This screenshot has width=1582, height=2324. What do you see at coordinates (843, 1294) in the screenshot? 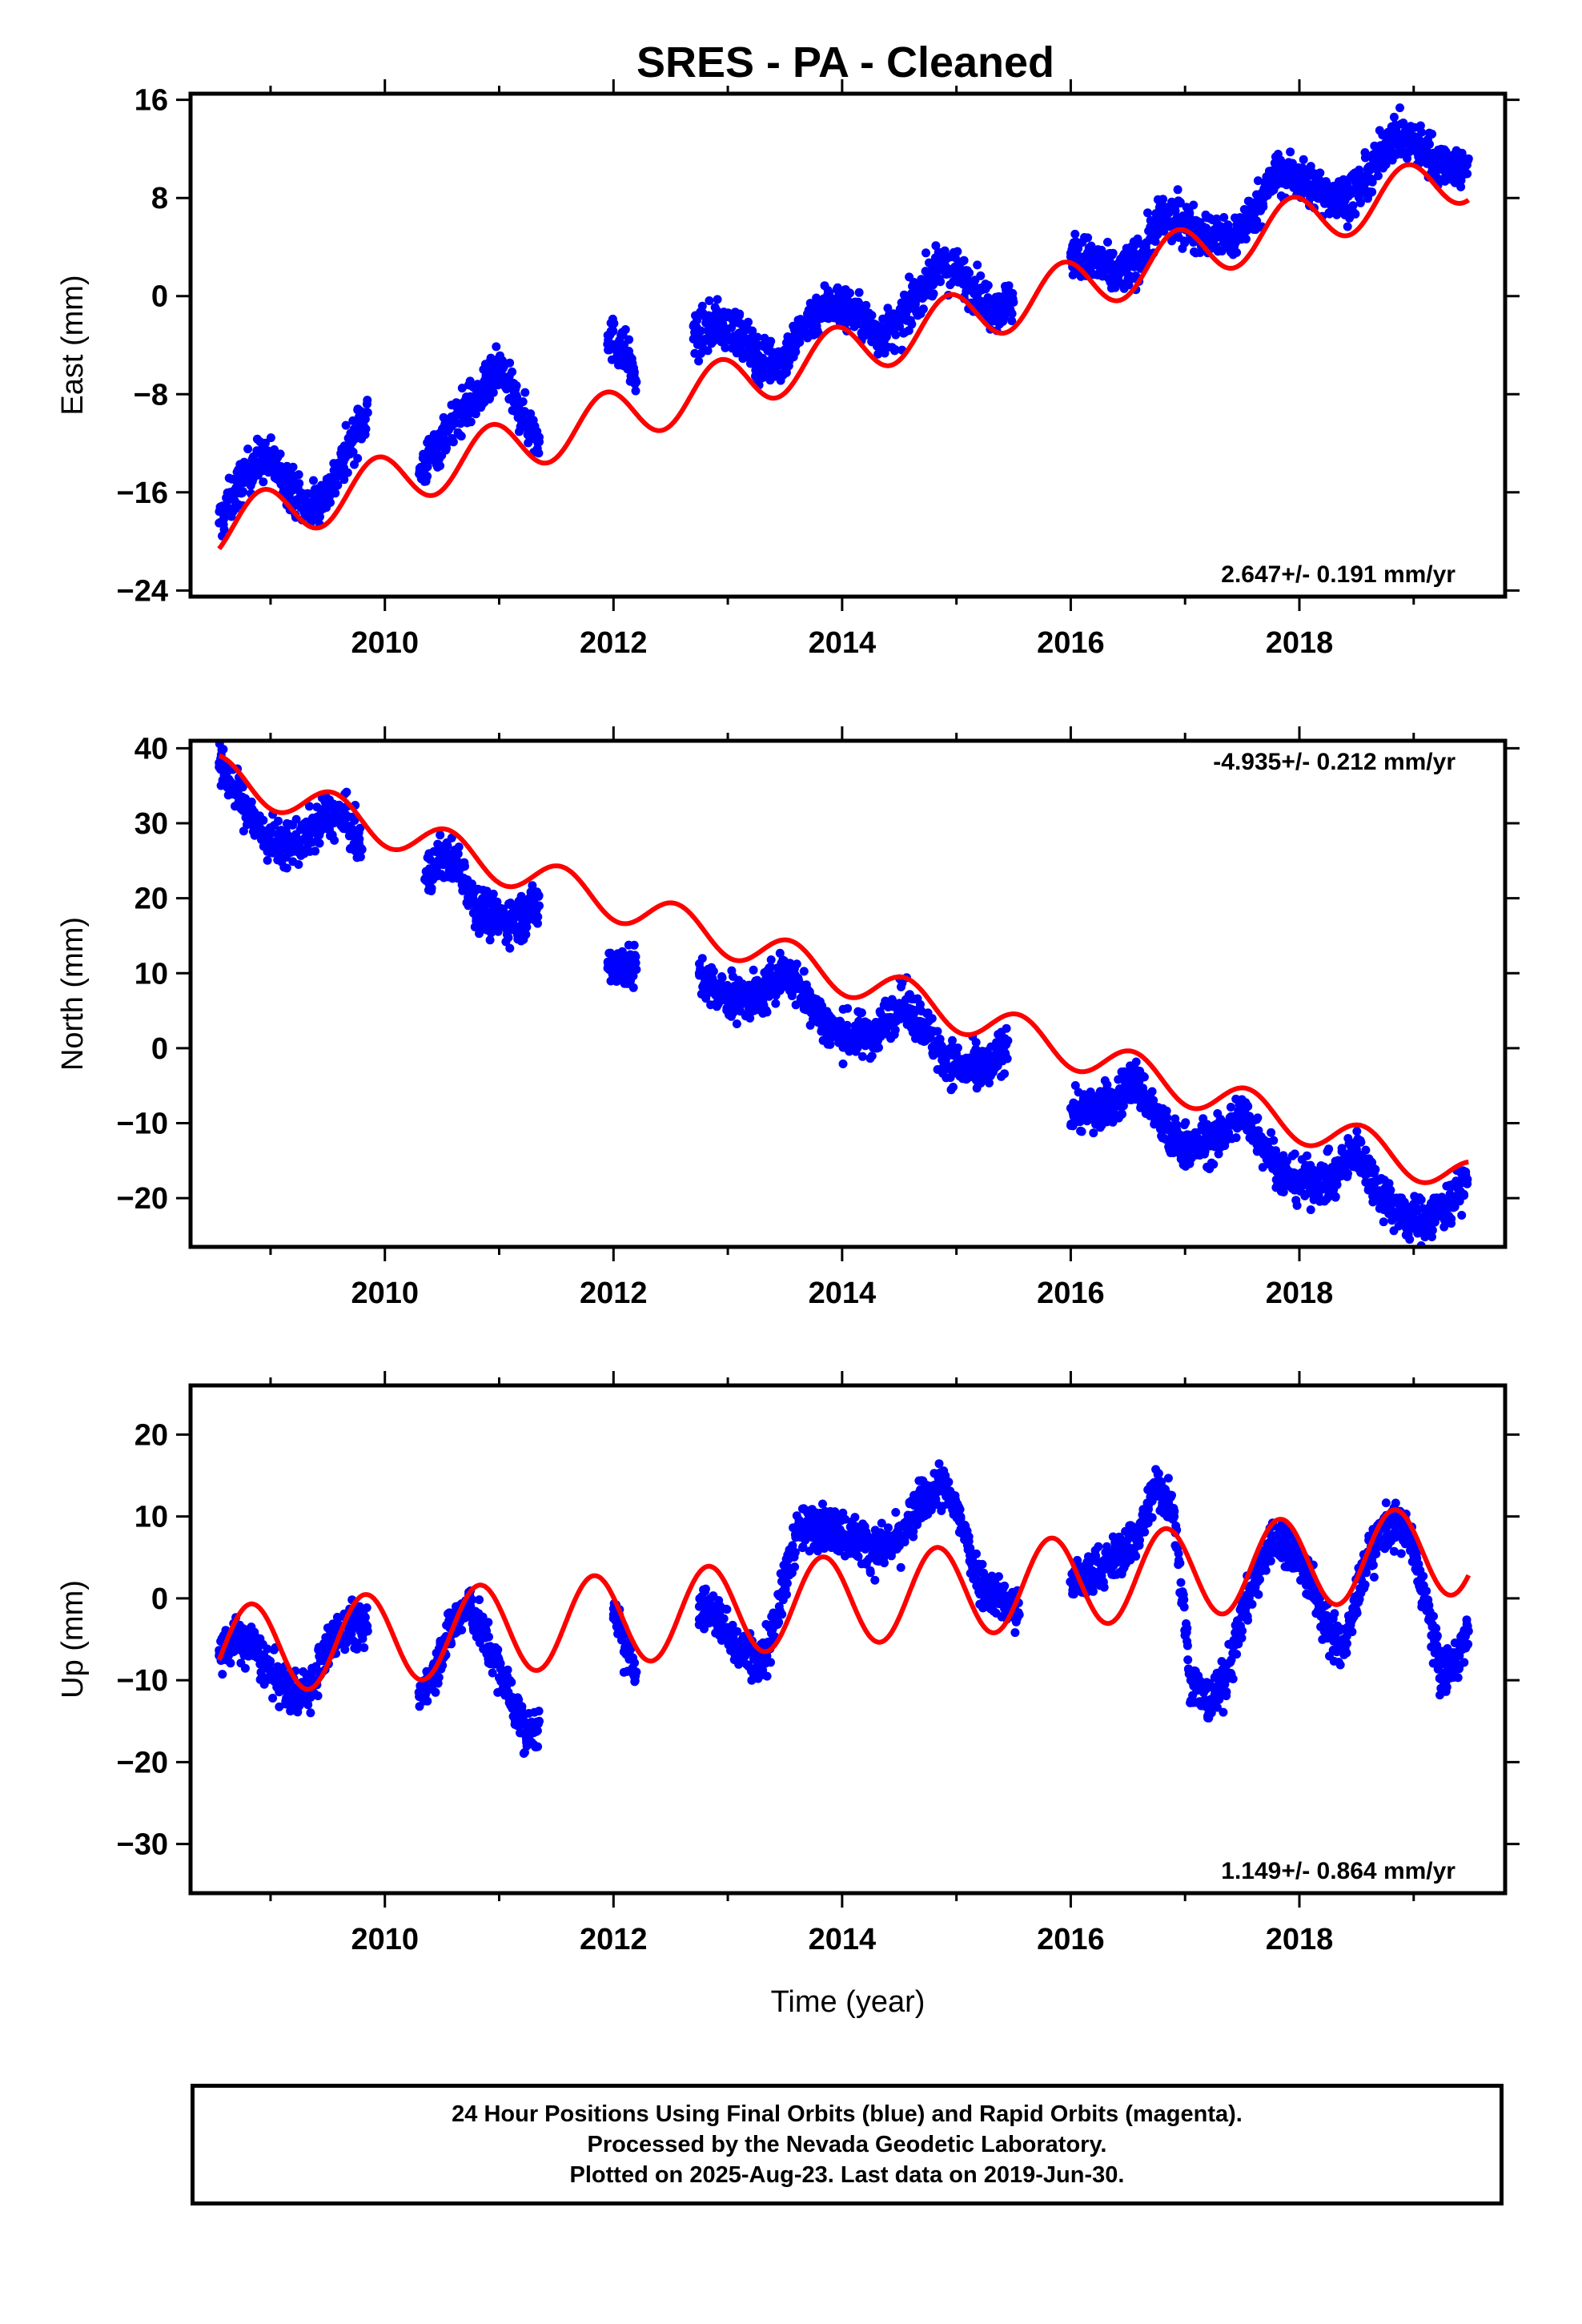
I see `north-x-tick-label: 2014` at bounding box center [843, 1294].